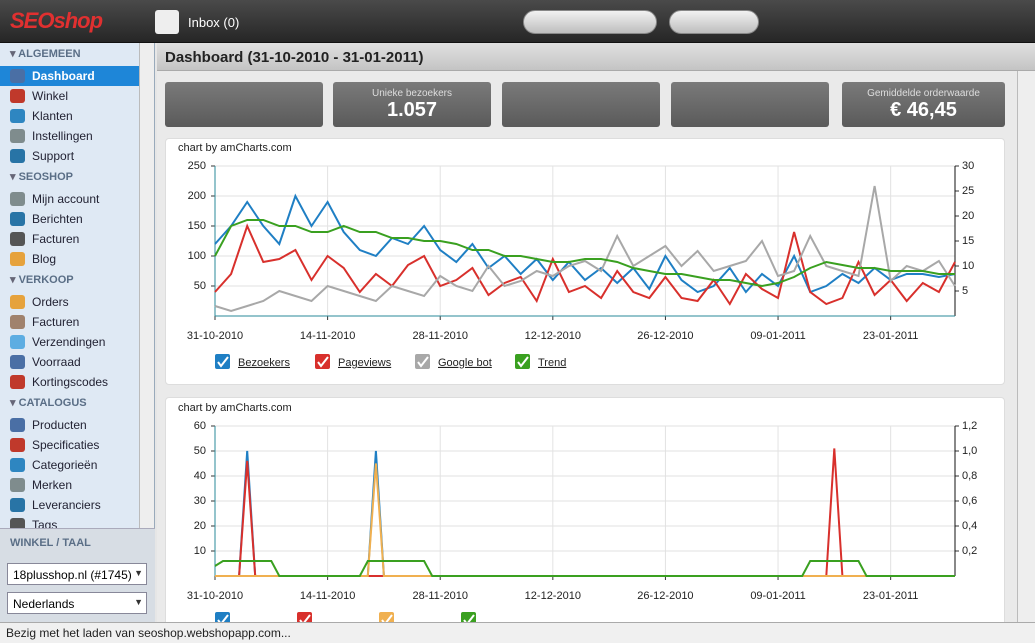 The height and width of the screenshot is (643, 1035). Describe the element at coordinates (56, 20) in the screenshot. I see `logo: SEOshop` at that location.